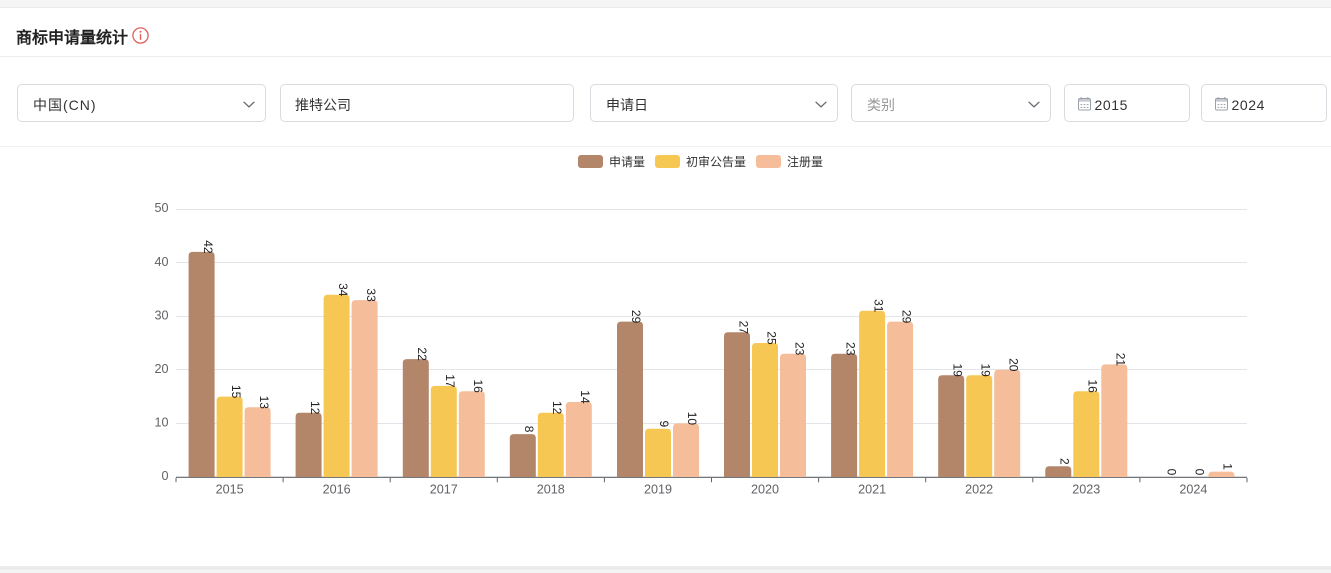  What do you see at coordinates (551, 490) in the screenshot?
I see `svg-text: 2018` at bounding box center [551, 490].